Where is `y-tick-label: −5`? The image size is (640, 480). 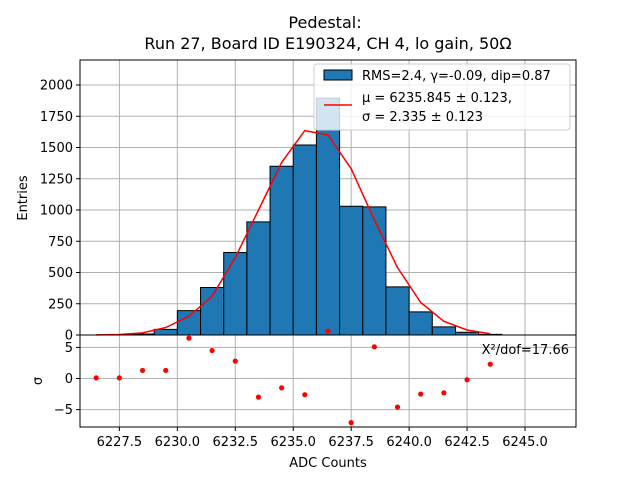
y-tick-label: −5 is located at coordinates (63, 410).